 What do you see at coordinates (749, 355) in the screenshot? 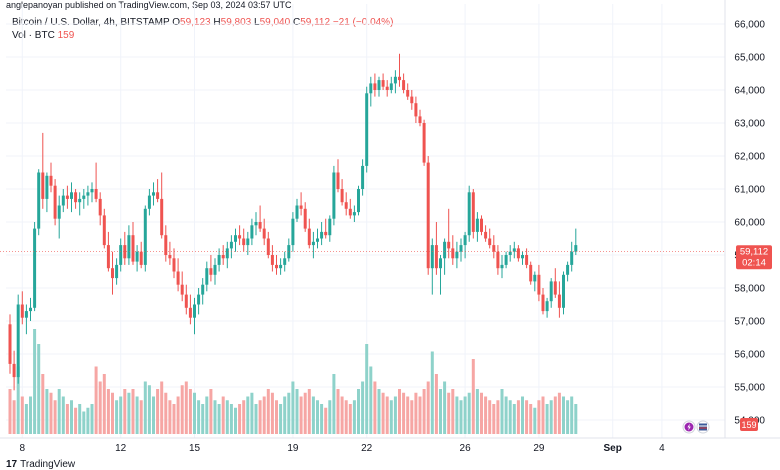
I see `price-tick-label: 56,000` at bounding box center [749, 355].